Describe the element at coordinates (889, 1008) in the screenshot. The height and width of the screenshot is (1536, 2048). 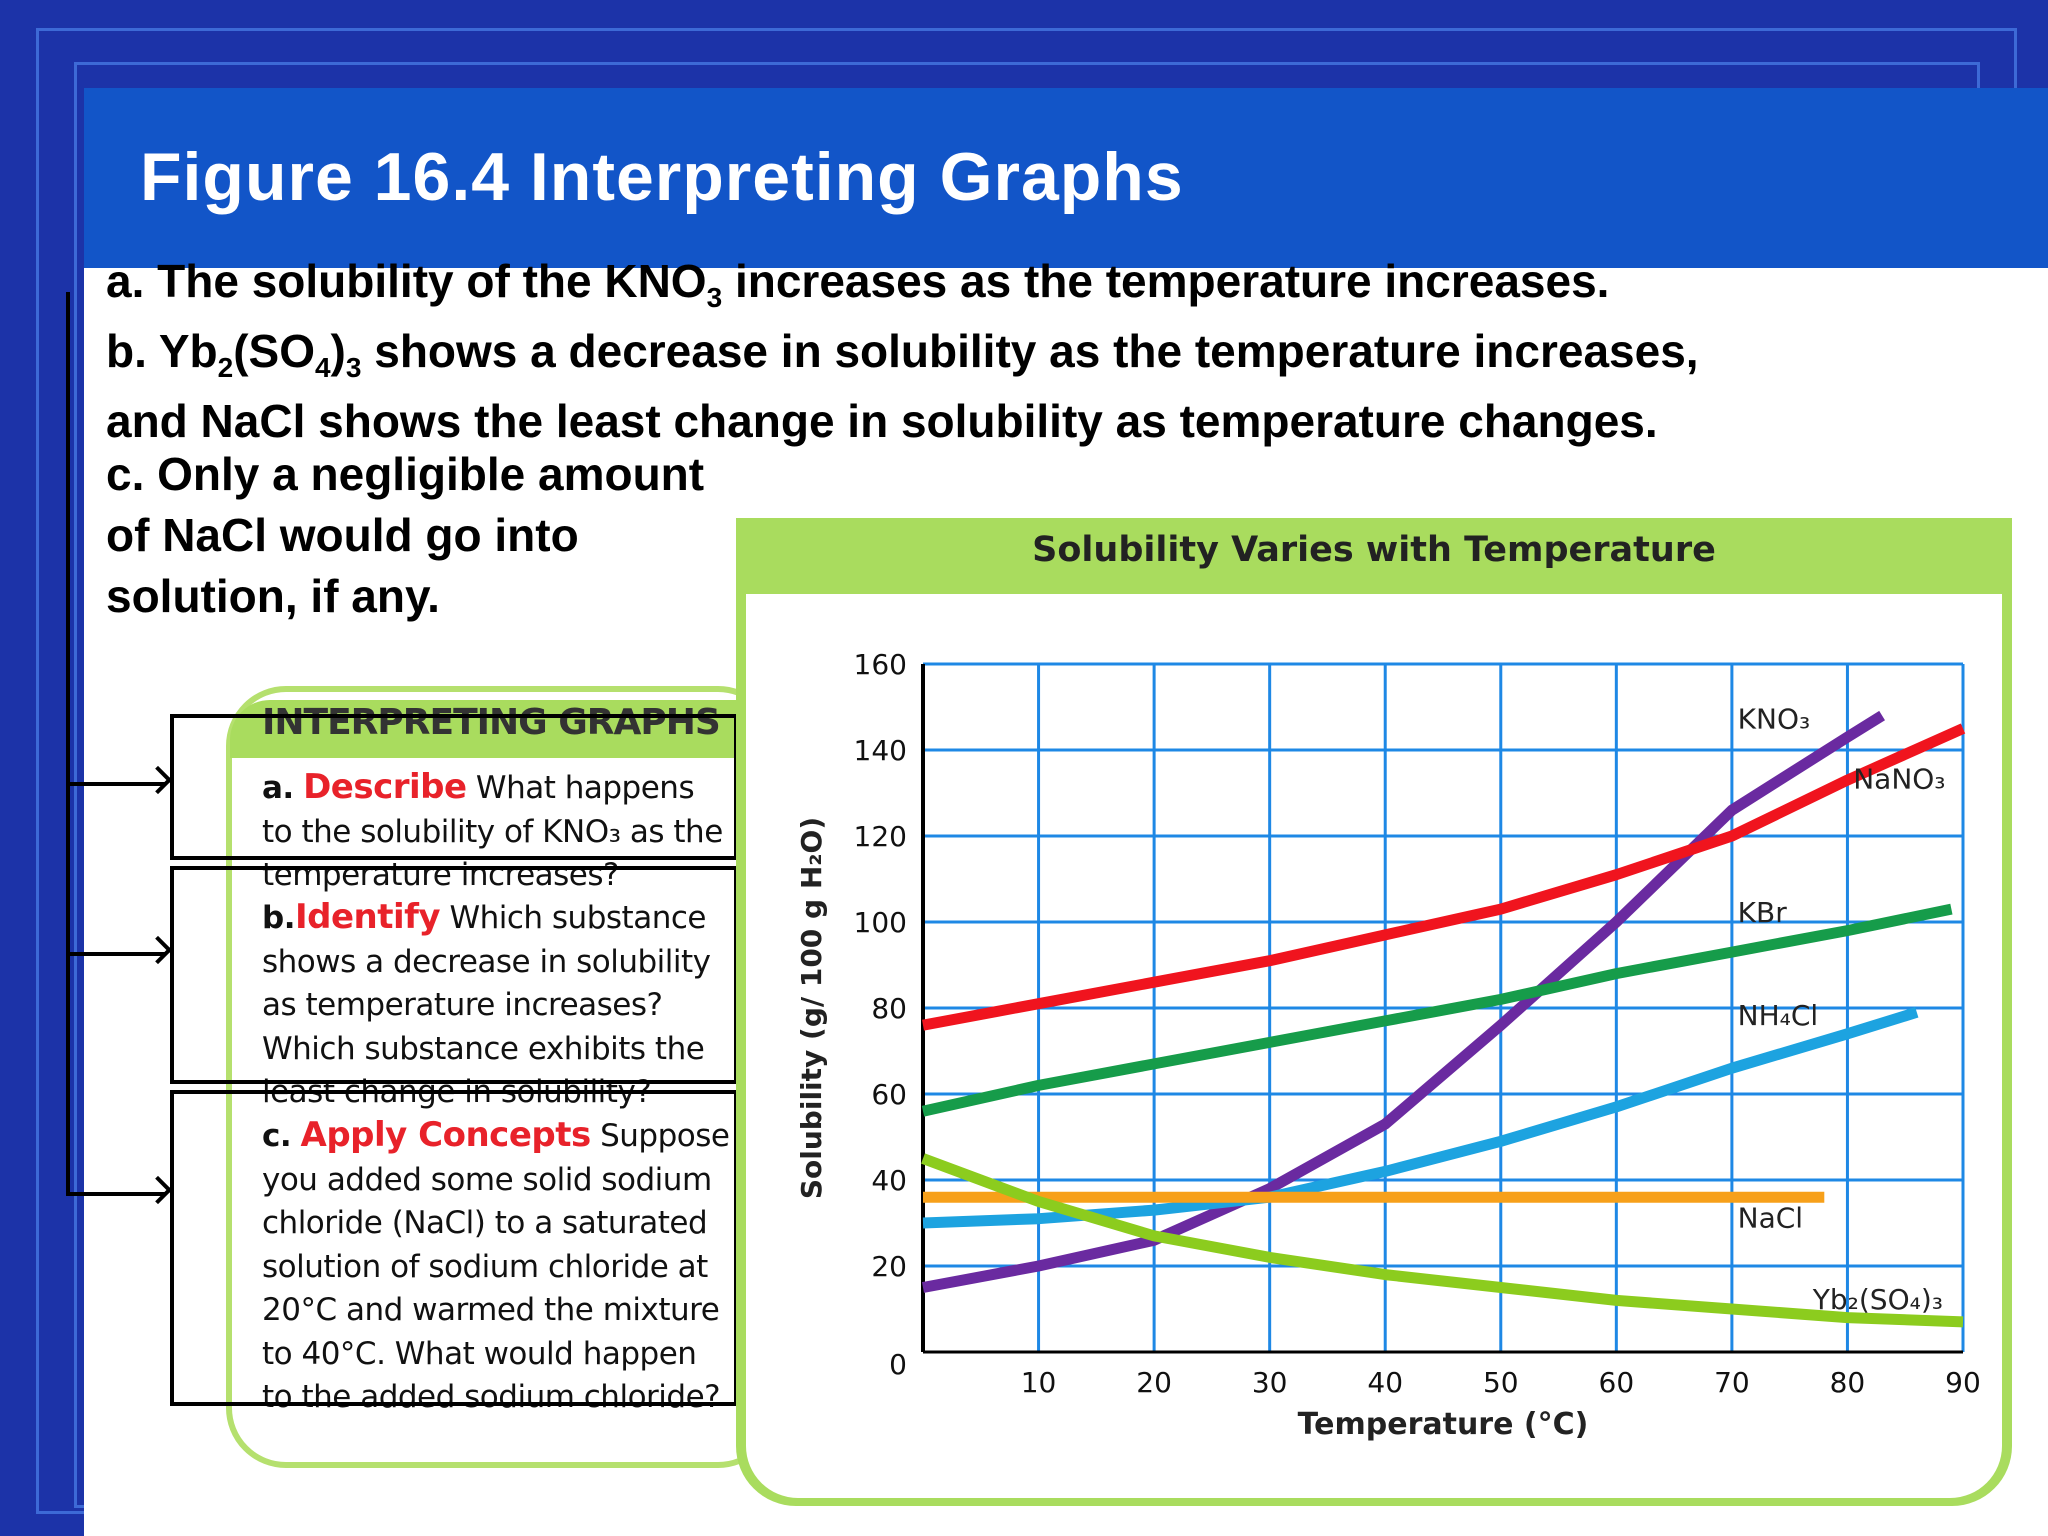
I see `y-tick-label: 80` at that location.